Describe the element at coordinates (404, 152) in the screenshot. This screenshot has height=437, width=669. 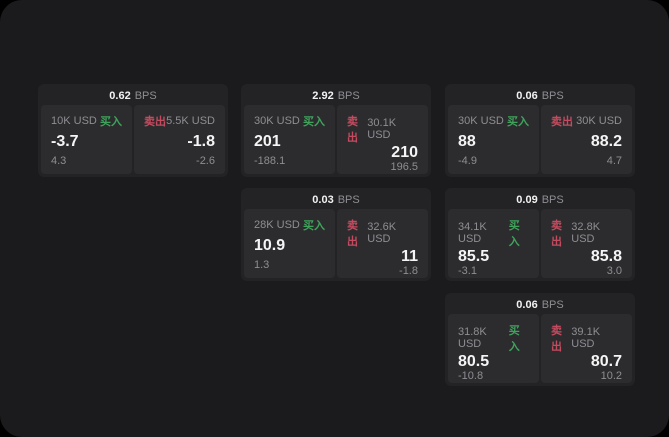
I see `sell-price: 210` at that location.